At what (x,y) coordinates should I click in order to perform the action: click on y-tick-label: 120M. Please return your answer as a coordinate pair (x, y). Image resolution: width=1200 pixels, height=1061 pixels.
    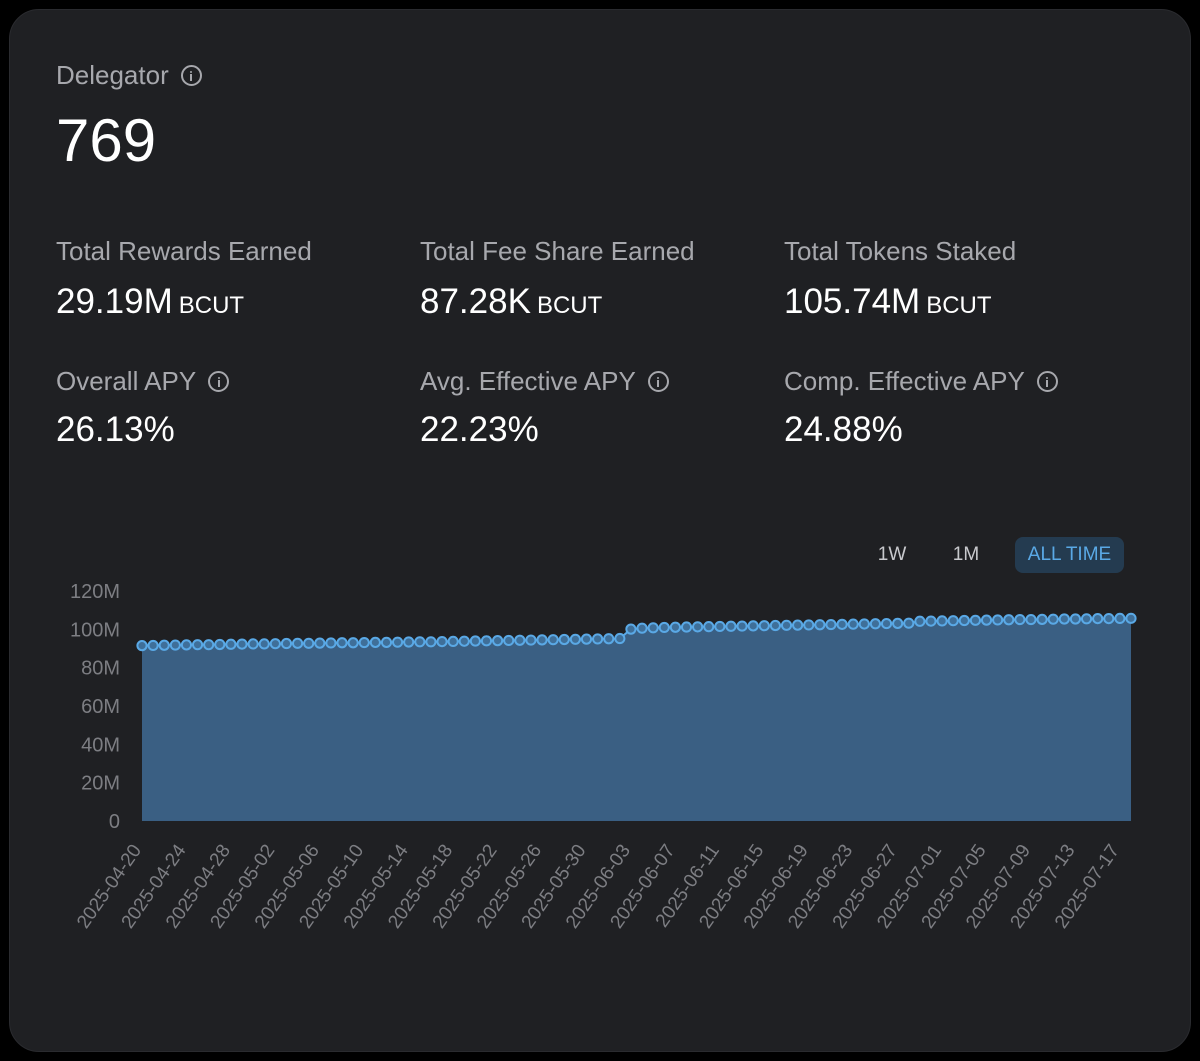
    Looking at the image, I should click on (95, 592).